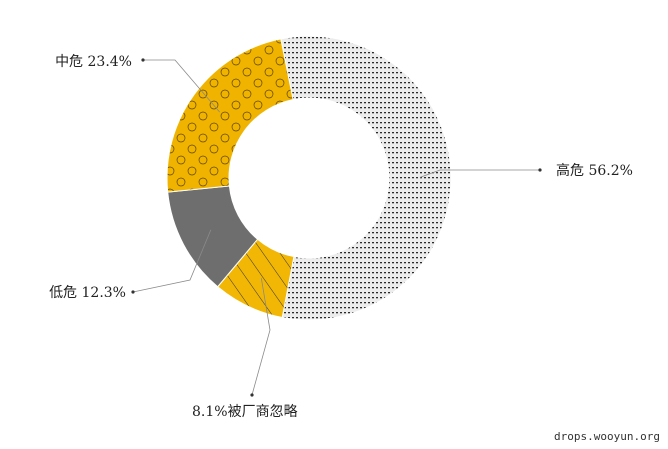 This screenshot has height=449, width=668. Describe the element at coordinates (93, 62) in the screenshot. I see `slice-label-3: 中危 23.4%` at that location.